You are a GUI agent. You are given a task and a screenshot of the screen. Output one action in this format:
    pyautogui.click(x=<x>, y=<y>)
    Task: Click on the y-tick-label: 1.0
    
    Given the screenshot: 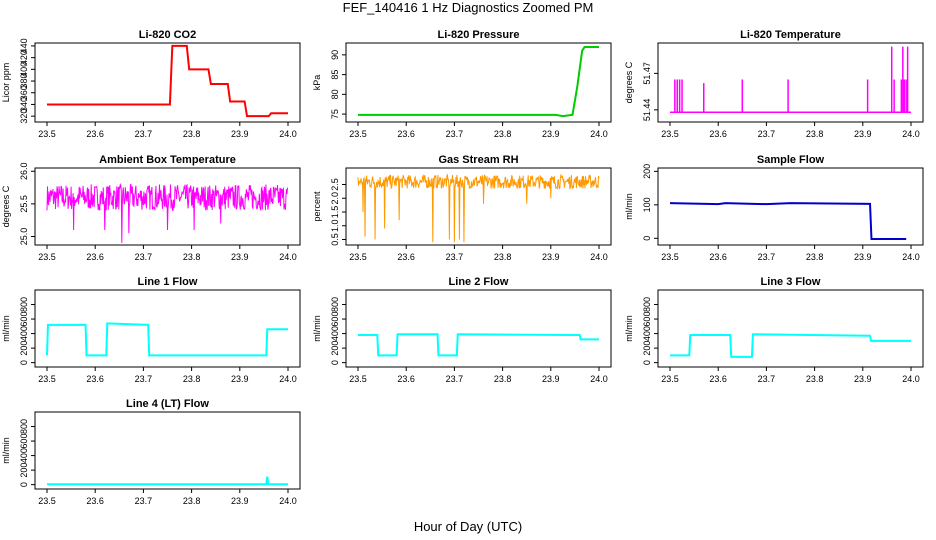 What is the action you would take?
    pyautogui.click(x=335, y=225)
    